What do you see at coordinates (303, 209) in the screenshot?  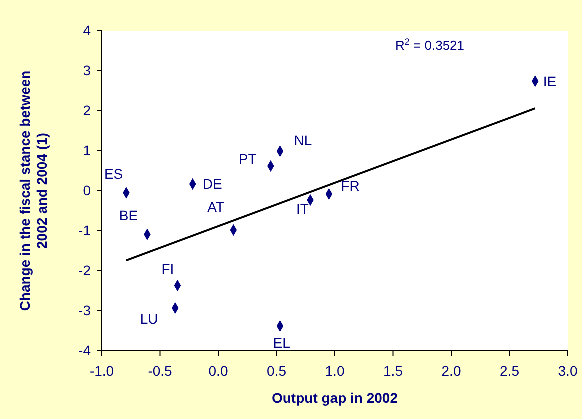 I see `annotation: IT` at bounding box center [303, 209].